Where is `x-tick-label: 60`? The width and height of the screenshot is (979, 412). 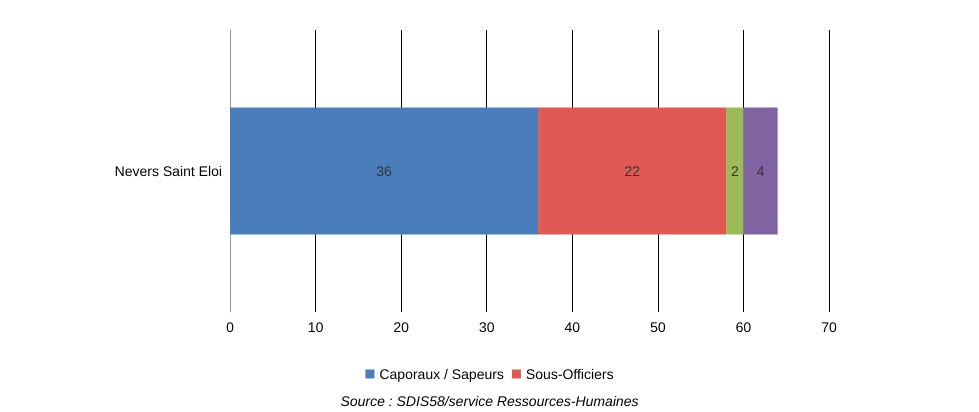 x-tick-label: 60 is located at coordinates (744, 327).